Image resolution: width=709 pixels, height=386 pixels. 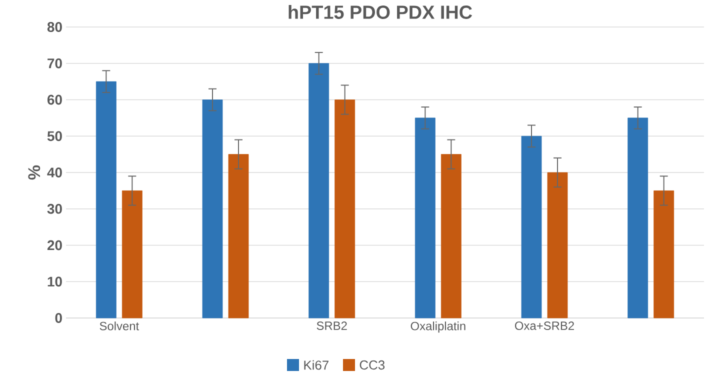 I want to click on y-tick-label: 60, so click(x=54, y=99).